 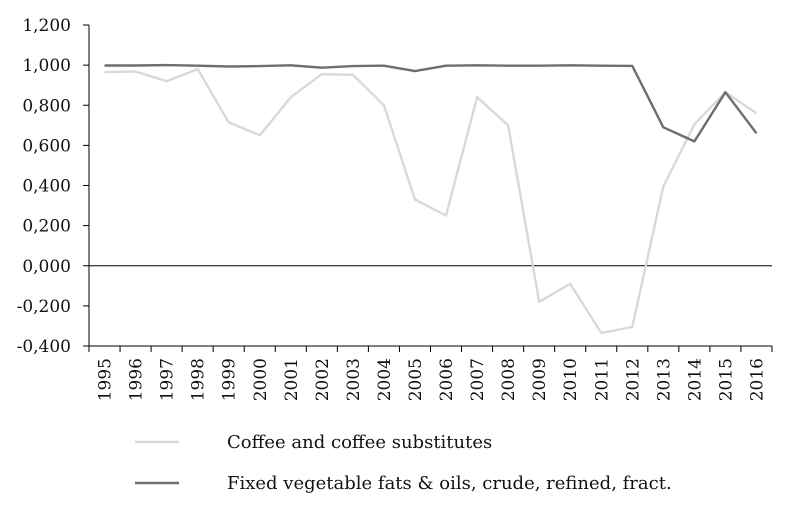 What do you see at coordinates (199, 379) in the screenshot?
I see `x-tick-label: 1998` at bounding box center [199, 379].